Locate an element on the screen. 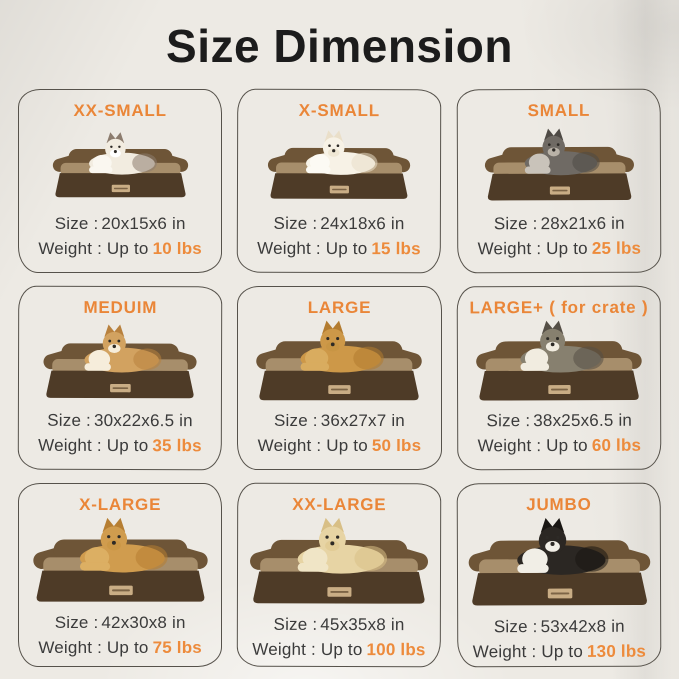  size-heading: X-SMALL is located at coordinates (340, 110).